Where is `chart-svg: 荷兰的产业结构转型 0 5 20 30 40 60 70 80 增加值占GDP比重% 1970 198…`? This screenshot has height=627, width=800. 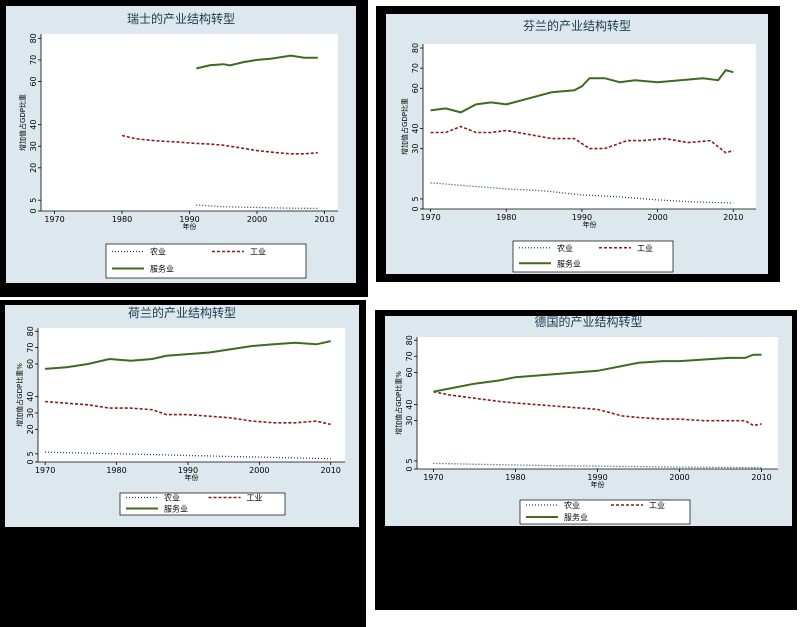 chart-svg: 荷兰的产业结构转型 0 5 20 30 40 60 70 80 增加值占GDP比重% 1970 198… is located at coordinates (180, 410).